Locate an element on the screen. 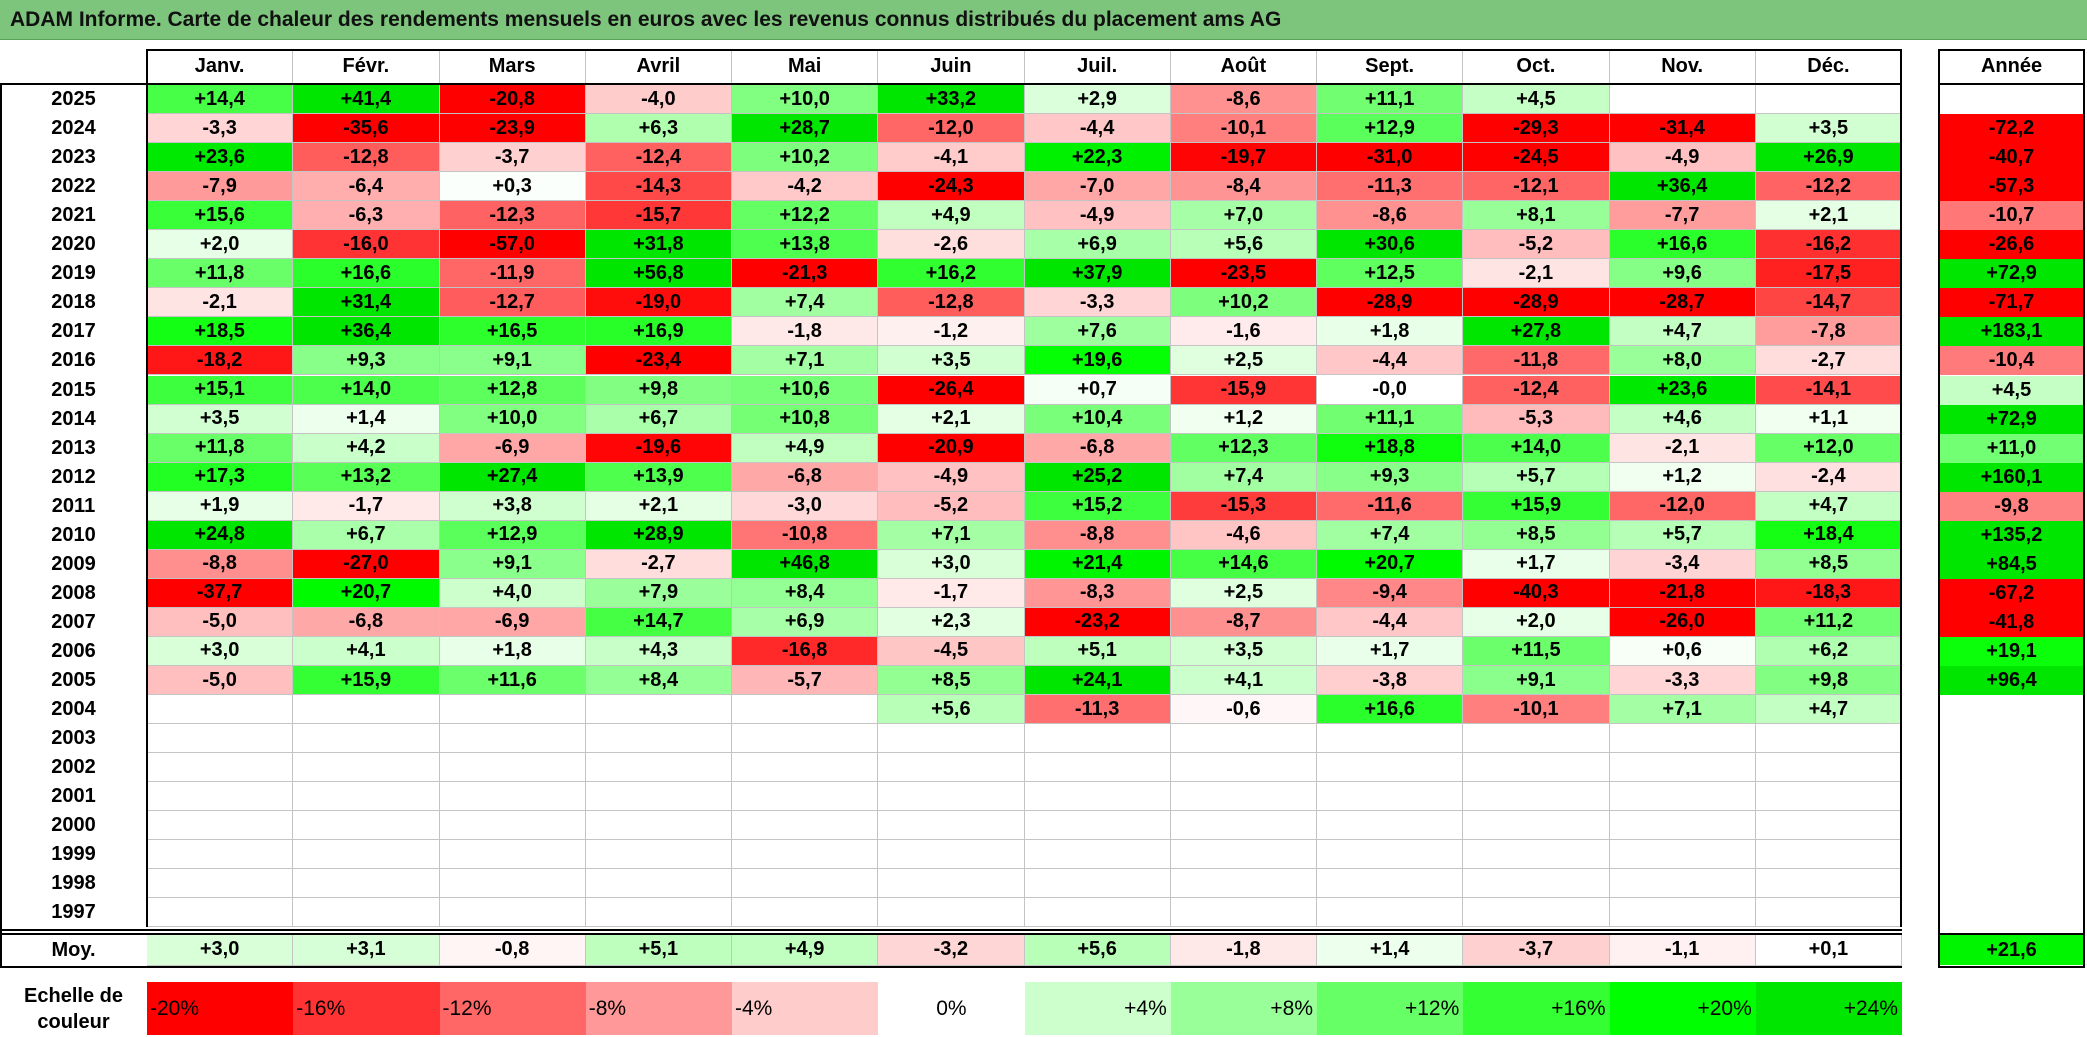 This screenshot has width=2087, height=1037. heatmap-cell: +2,5 is located at coordinates (1243, 593).